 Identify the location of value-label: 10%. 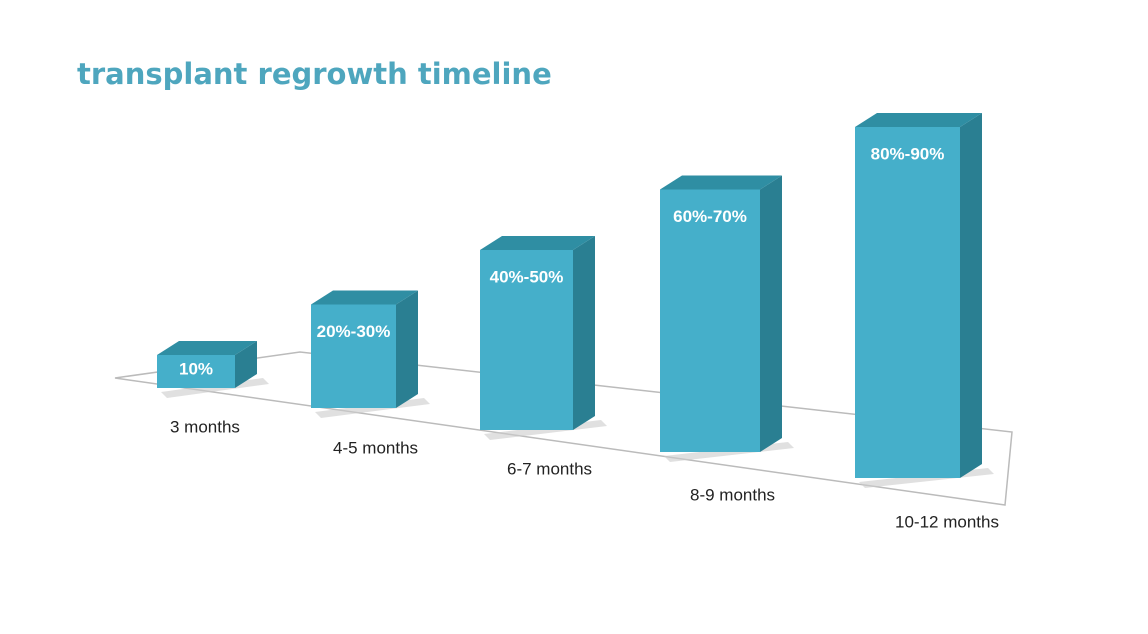
(196, 368).